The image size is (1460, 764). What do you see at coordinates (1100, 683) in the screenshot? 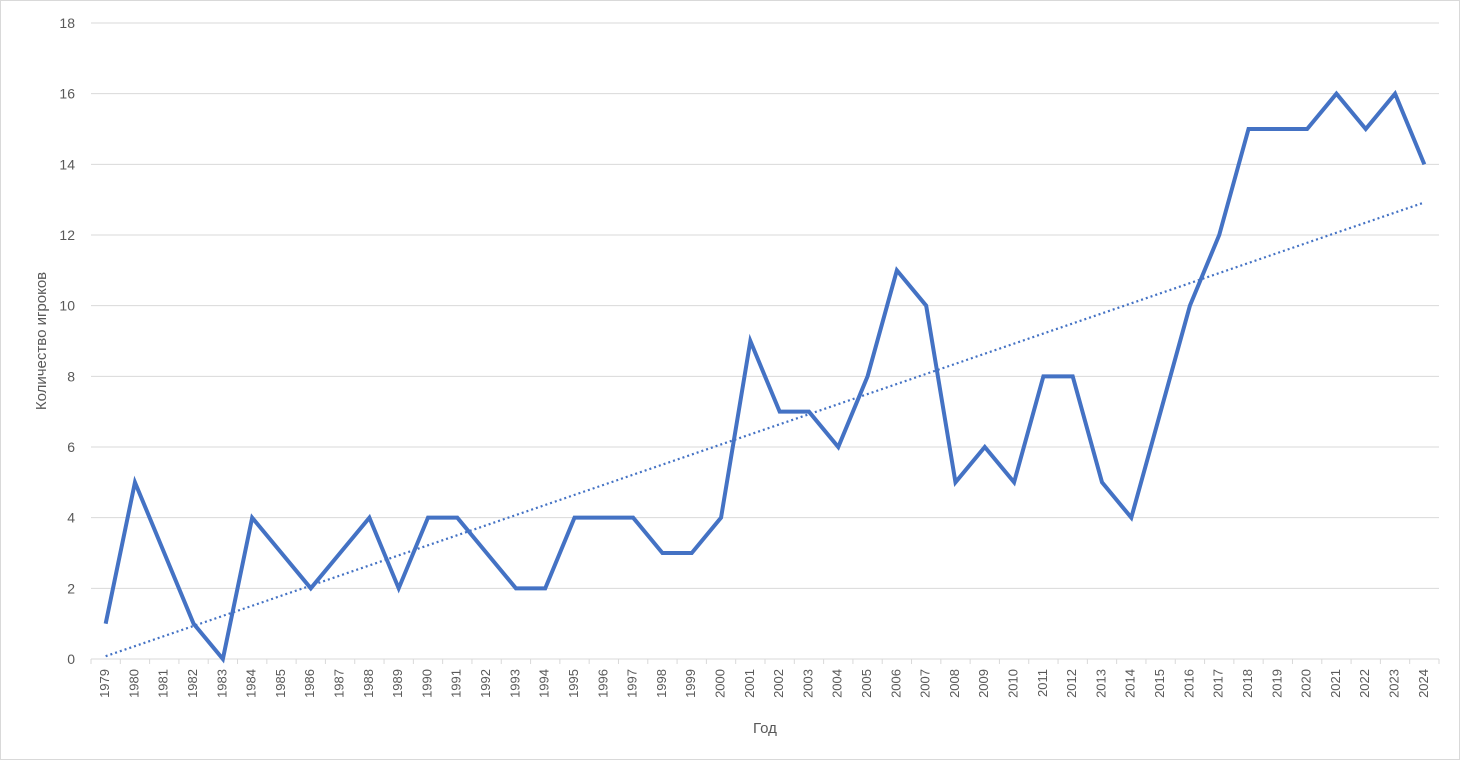
I see `x-tick-label: 2013` at bounding box center [1100, 683].